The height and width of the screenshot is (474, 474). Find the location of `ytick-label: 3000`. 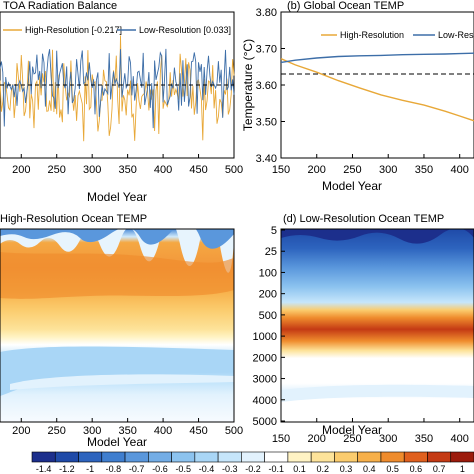

ytick-label: 3000 is located at coordinates (265, 380).